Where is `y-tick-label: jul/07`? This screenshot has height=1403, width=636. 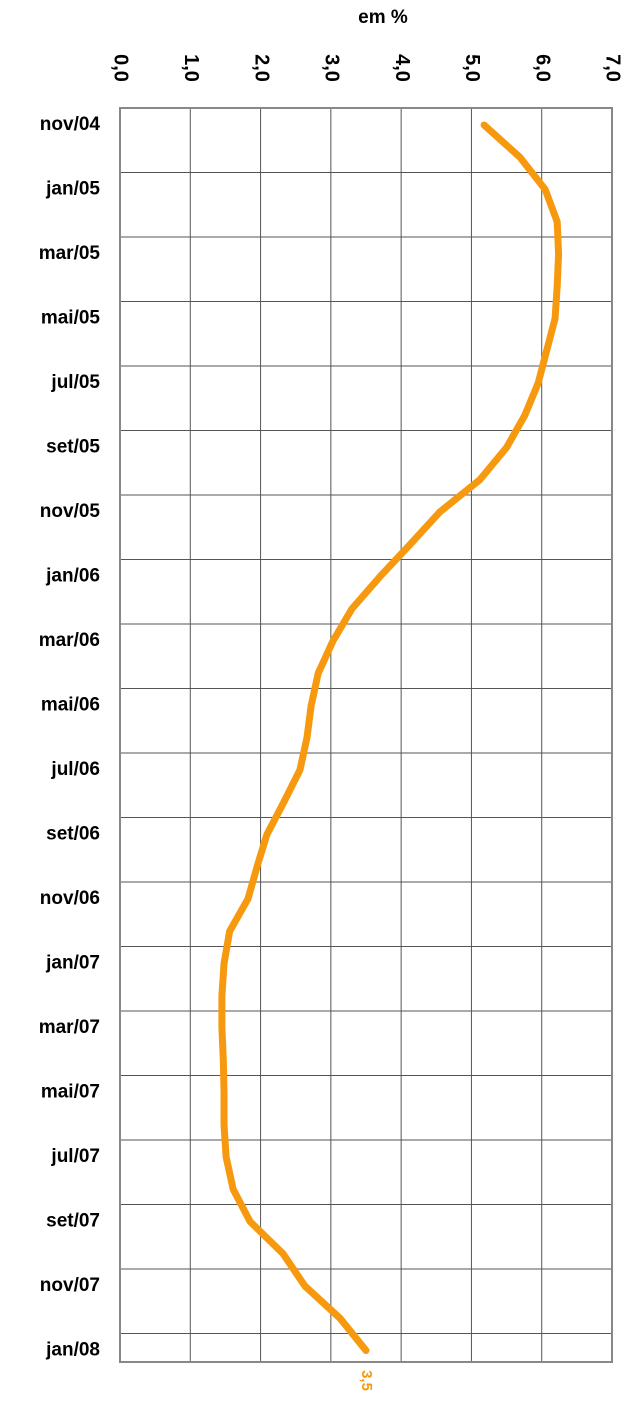
y-tick-label: jul/07 is located at coordinates (75, 1156).